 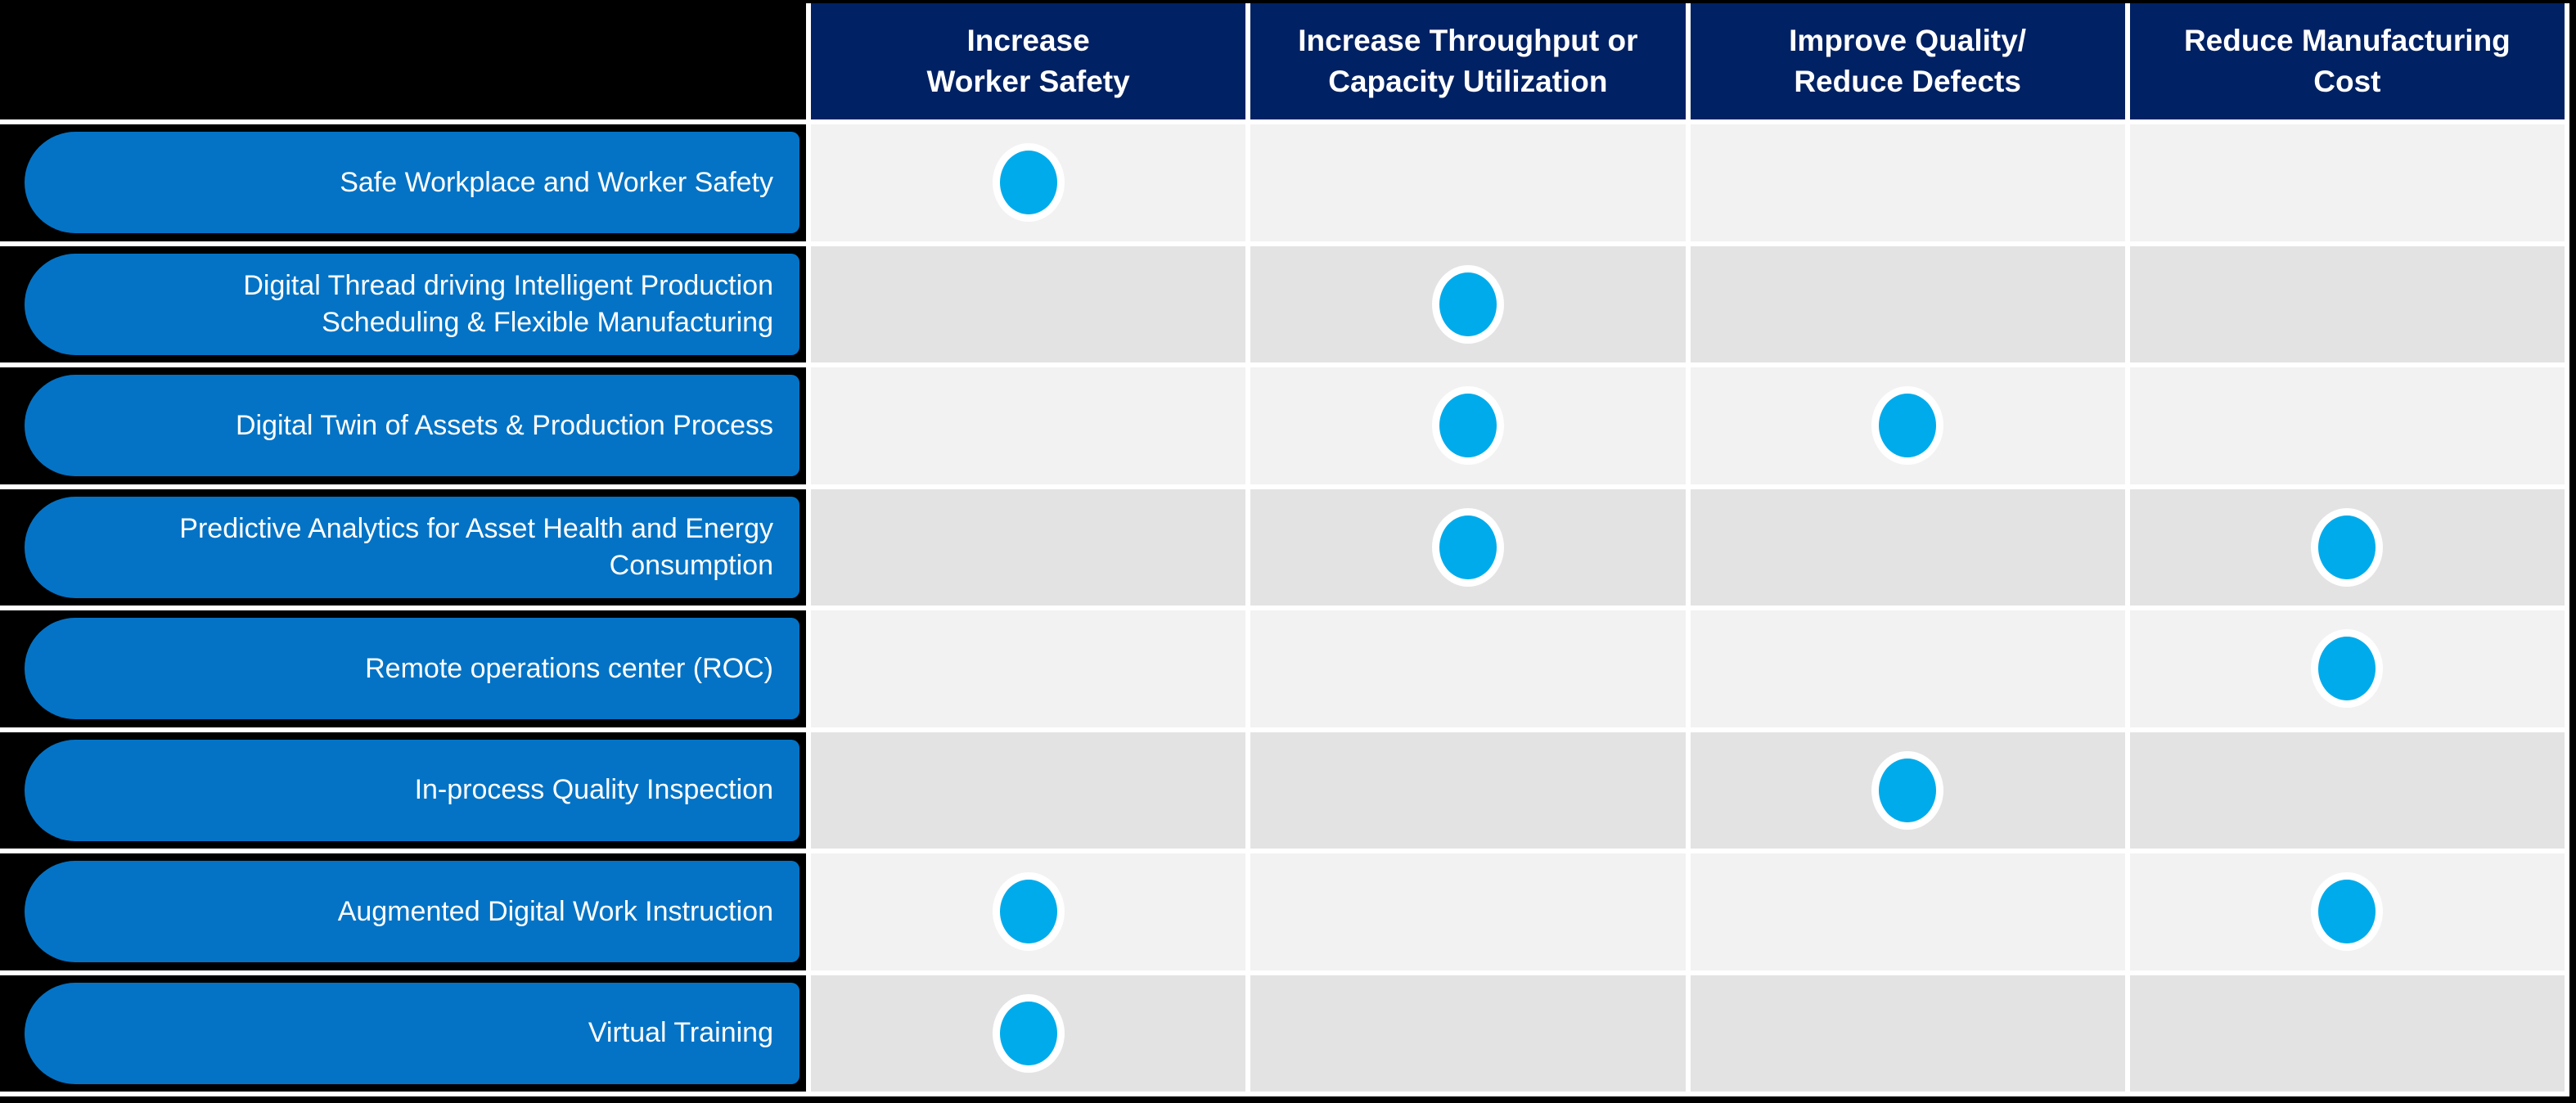 I want to click on table-row: In-process Quality Inspection, so click(x=1284, y=792).